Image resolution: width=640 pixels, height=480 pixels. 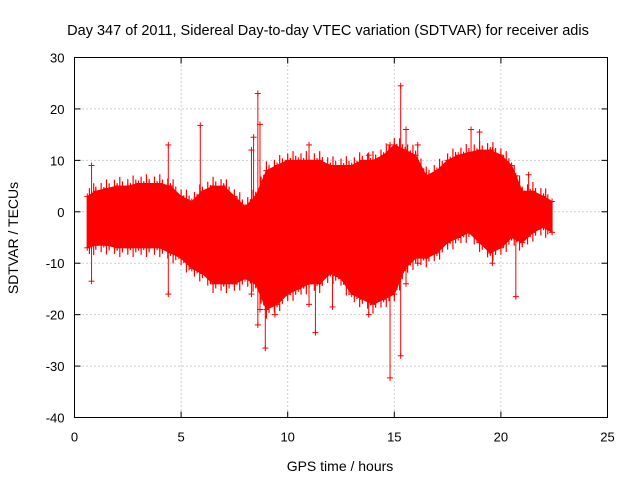 I want to click on y-tick-labels: -40 -30 -20 -10 0 10 20 30, so click(x=55, y=238).